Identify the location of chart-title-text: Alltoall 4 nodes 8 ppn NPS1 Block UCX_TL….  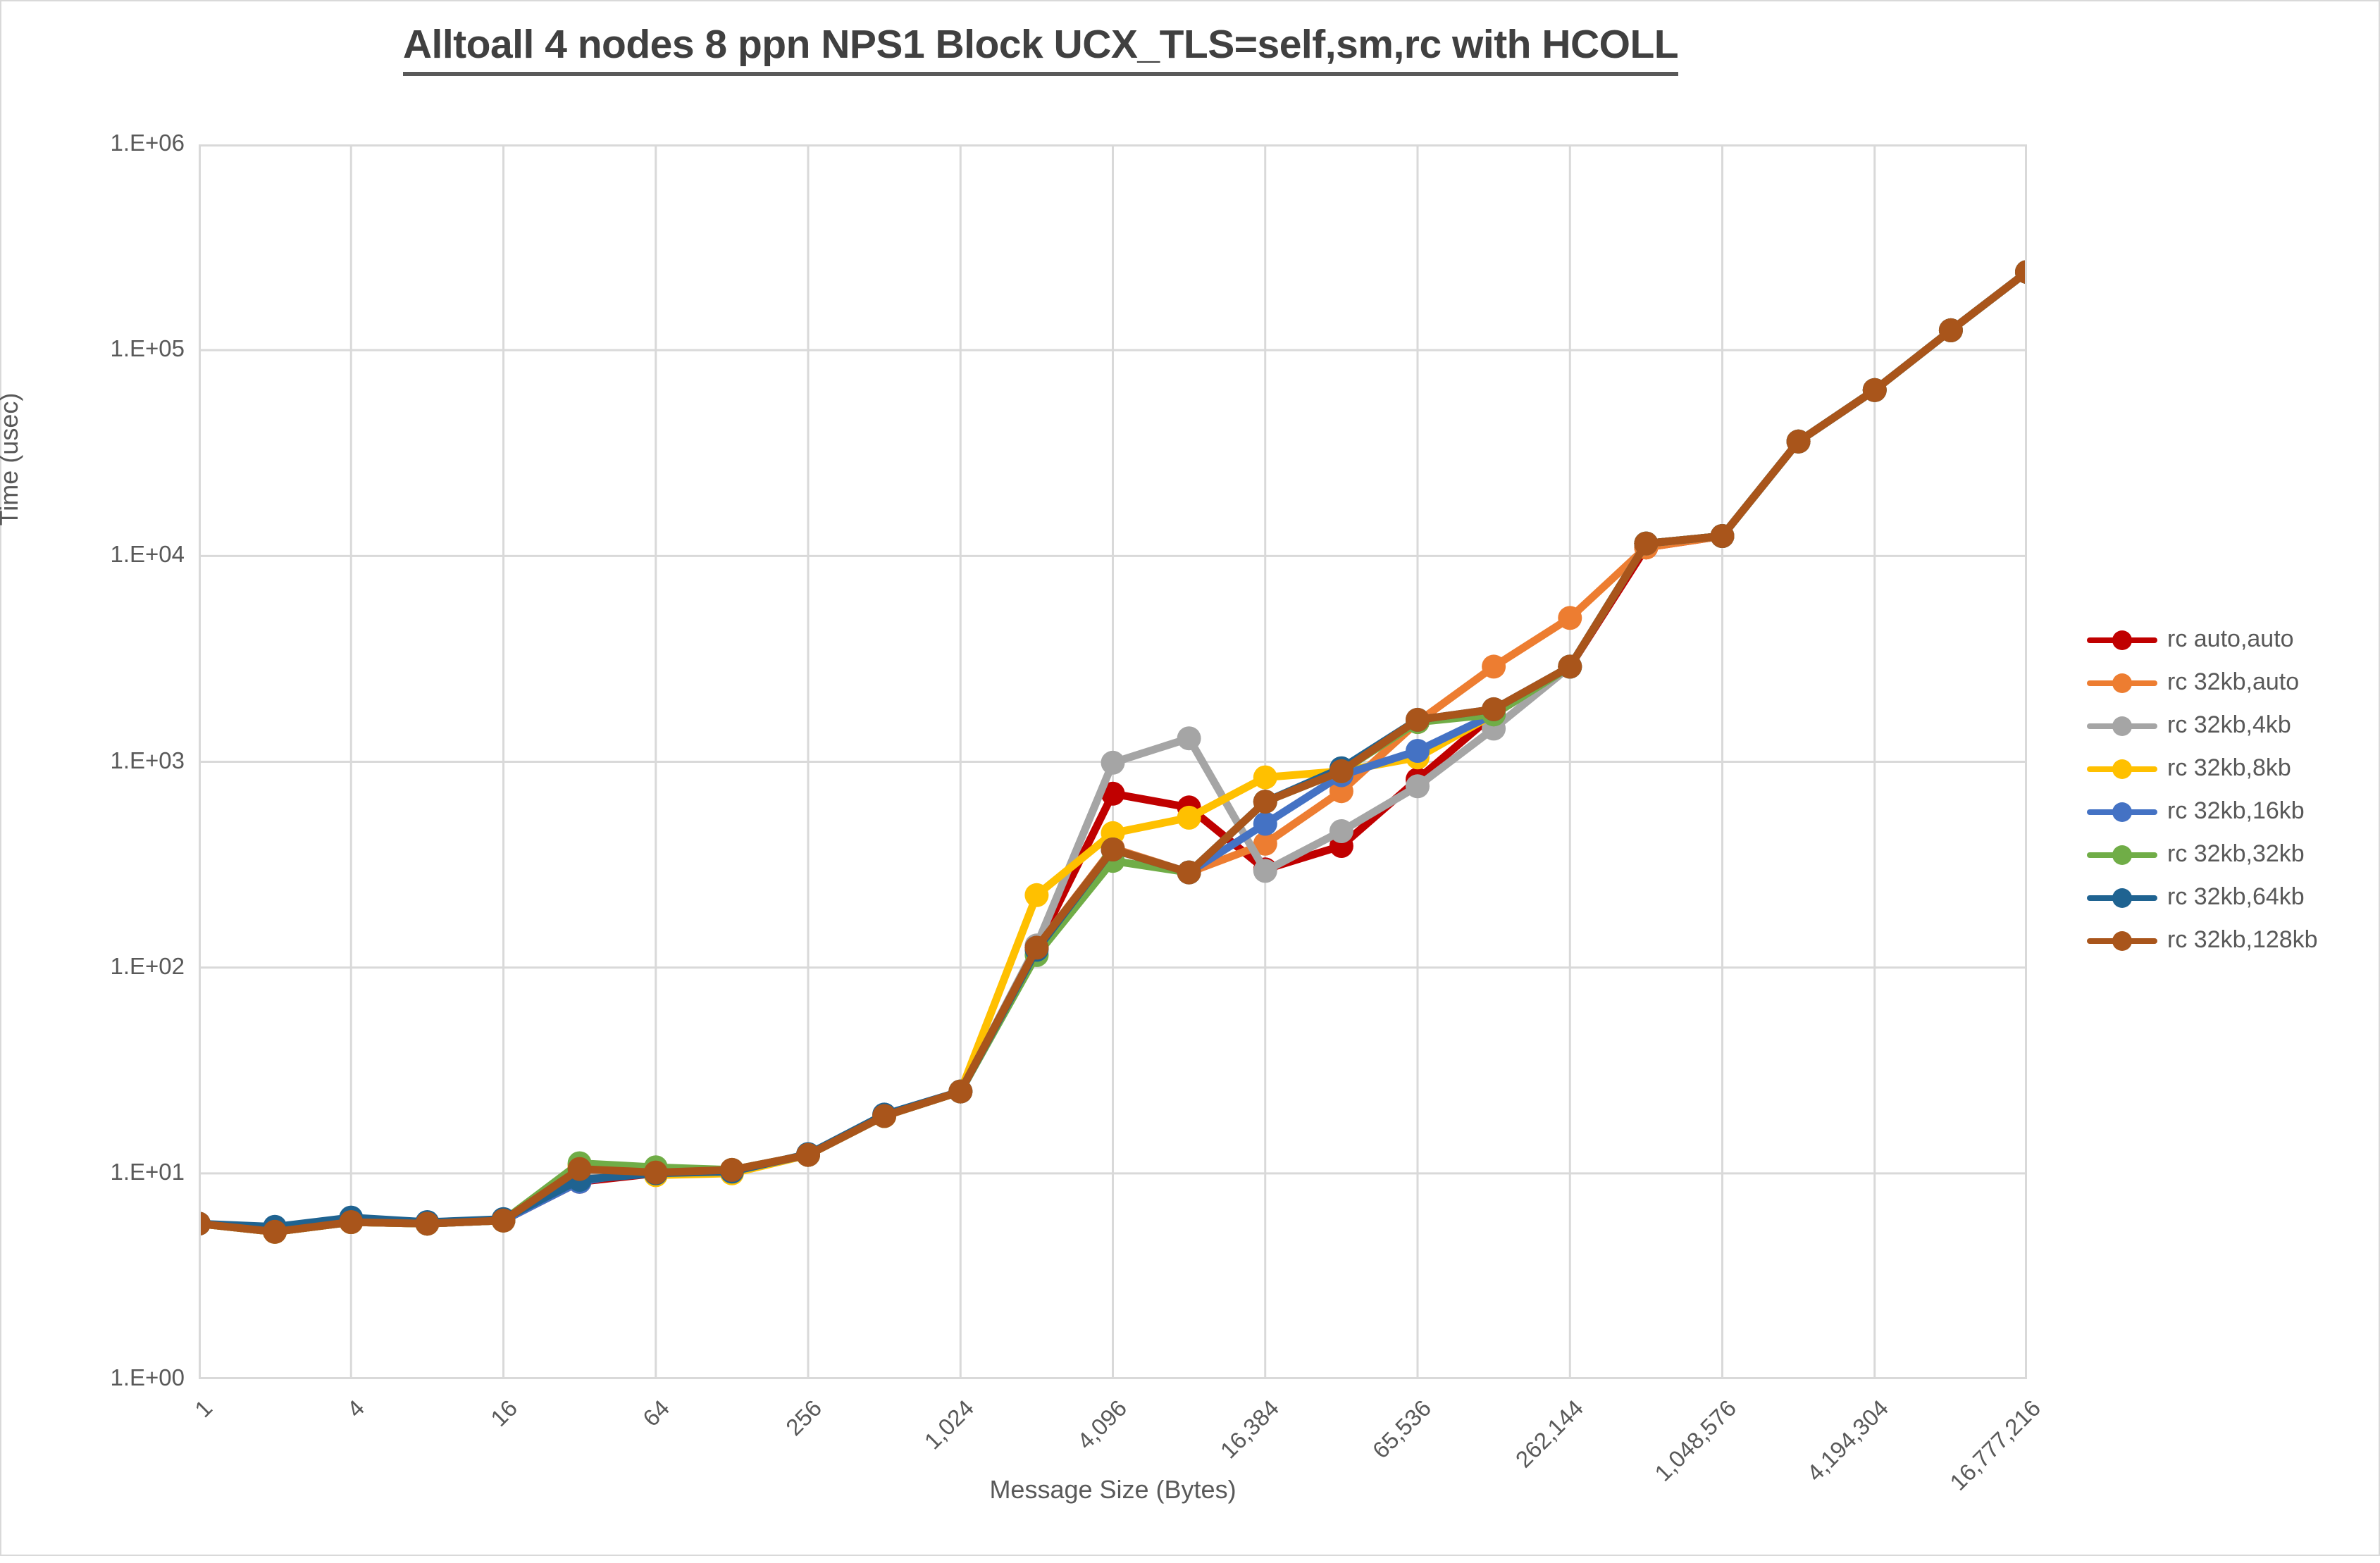
(1040, 48).